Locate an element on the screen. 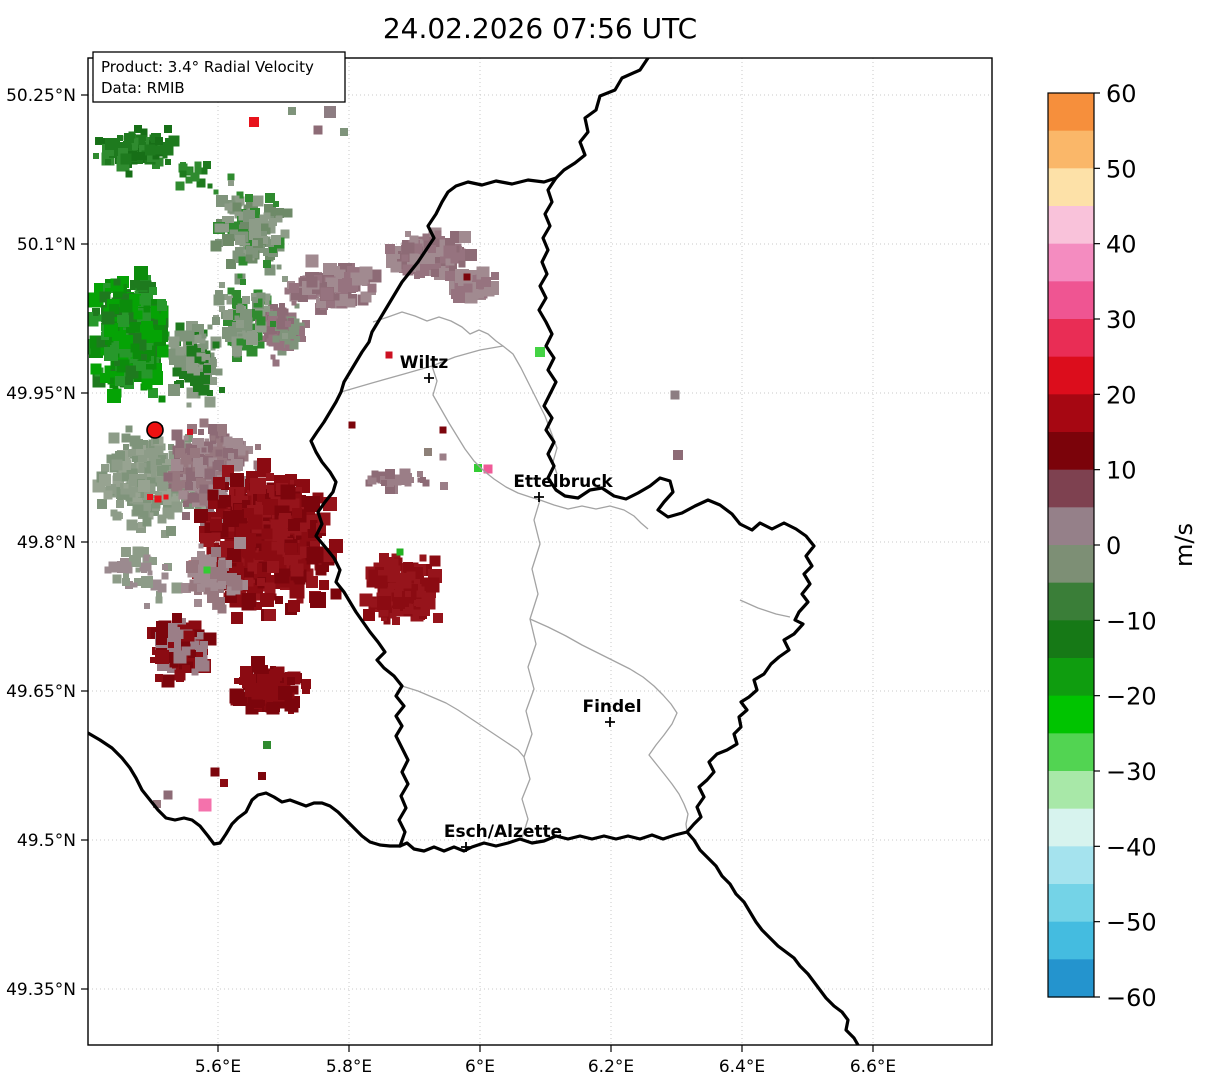 Image resolution: width=1207 pixels, height=1085 pixels. y-tick-label: 49.95°N is located at coordinates (41, 394).